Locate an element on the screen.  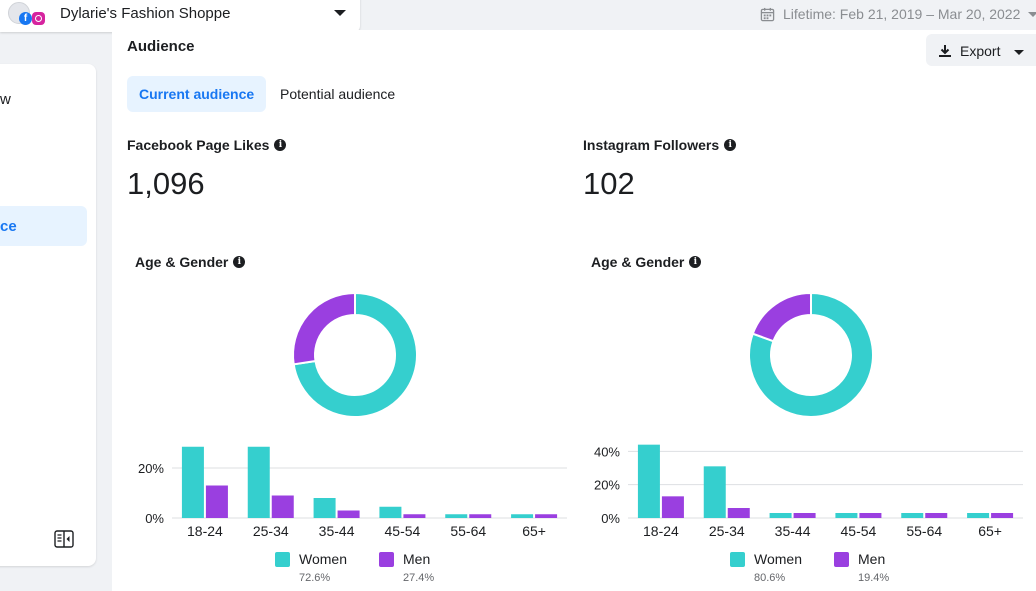
collapse-sidebar-icon is located at coordinates (64, 539).